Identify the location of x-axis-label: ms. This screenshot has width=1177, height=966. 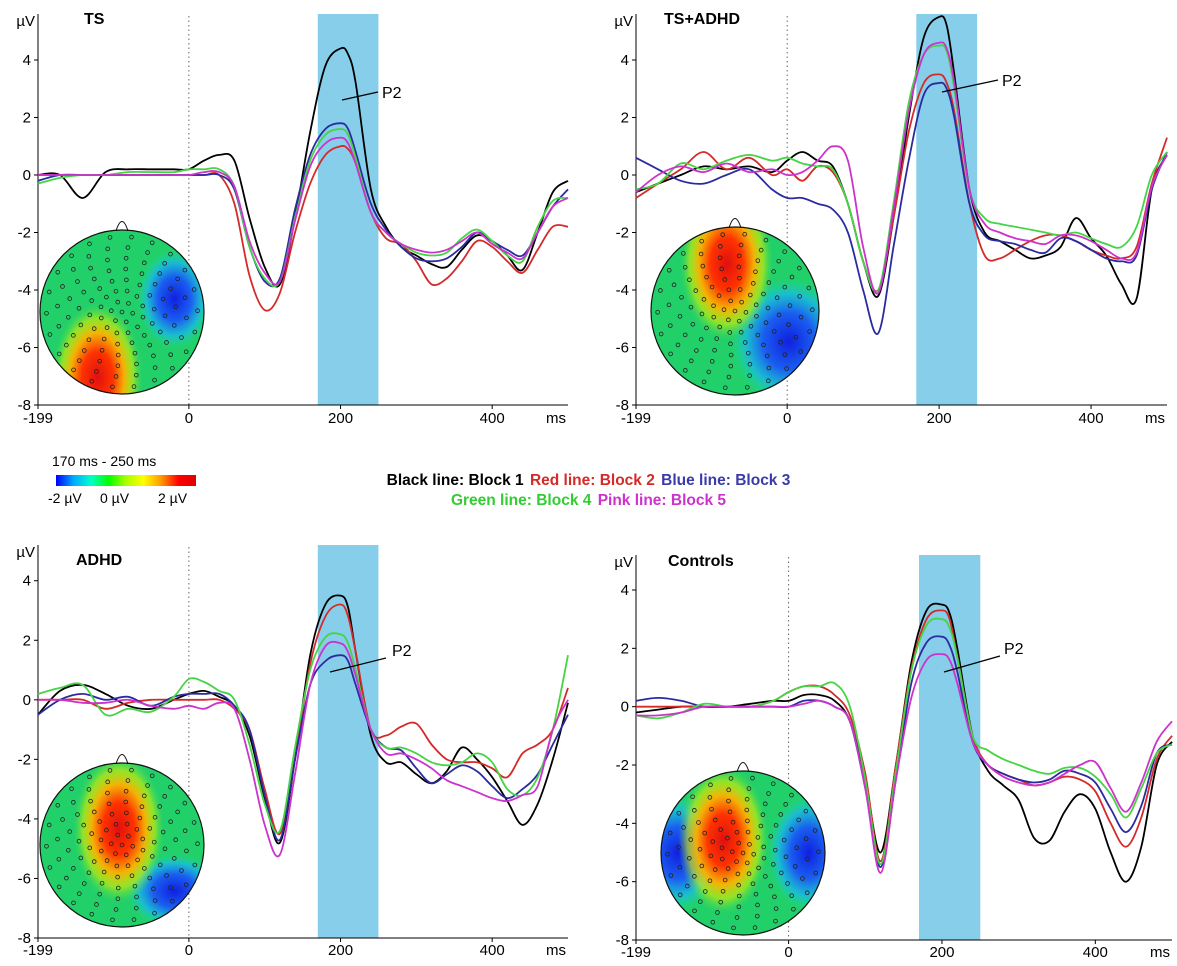
(1160, 952).